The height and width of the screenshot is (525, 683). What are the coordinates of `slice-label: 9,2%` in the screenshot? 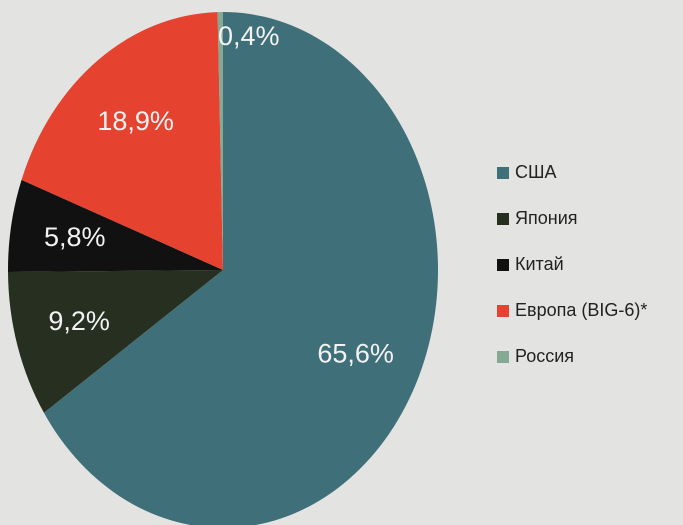 It's located at (79, 321).